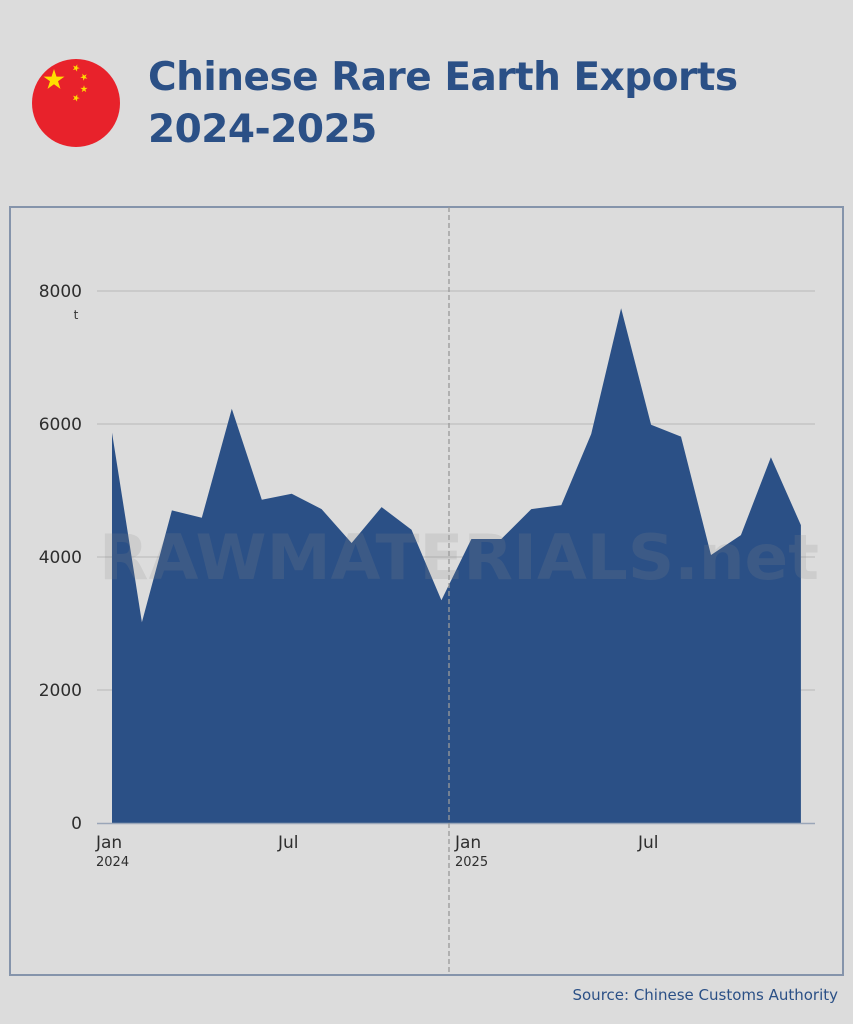  Describe the element at coordinates (76, 824) in the screenshot. I see `y-tick-label: 0` at that location.